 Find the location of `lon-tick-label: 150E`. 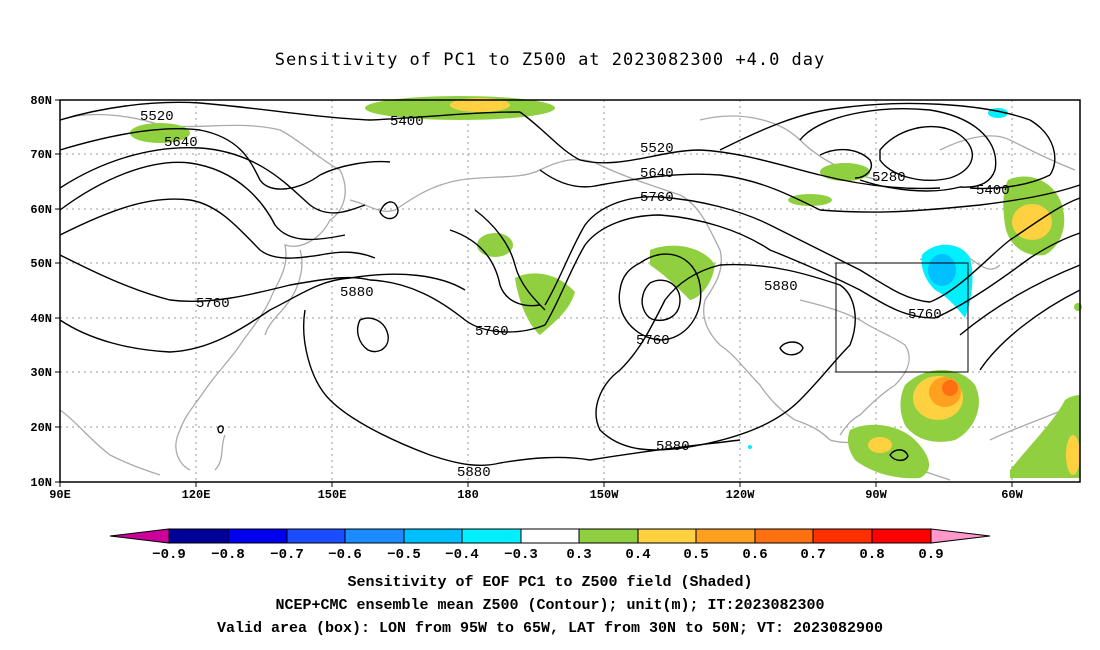

lon-tick-label: 150E is located at coordinates (332, 495).